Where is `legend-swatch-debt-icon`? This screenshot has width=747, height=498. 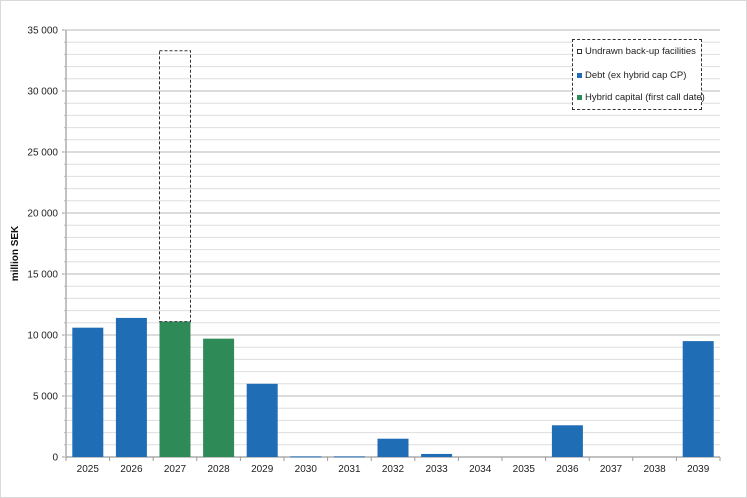 legend-swatch-debt-icon is located at coordinates (579, 75).